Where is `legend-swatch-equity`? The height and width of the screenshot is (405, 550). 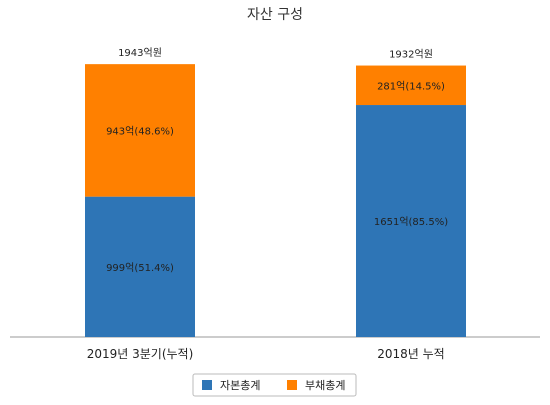
legend-swatch-equity is located at coordinates (207, 385).